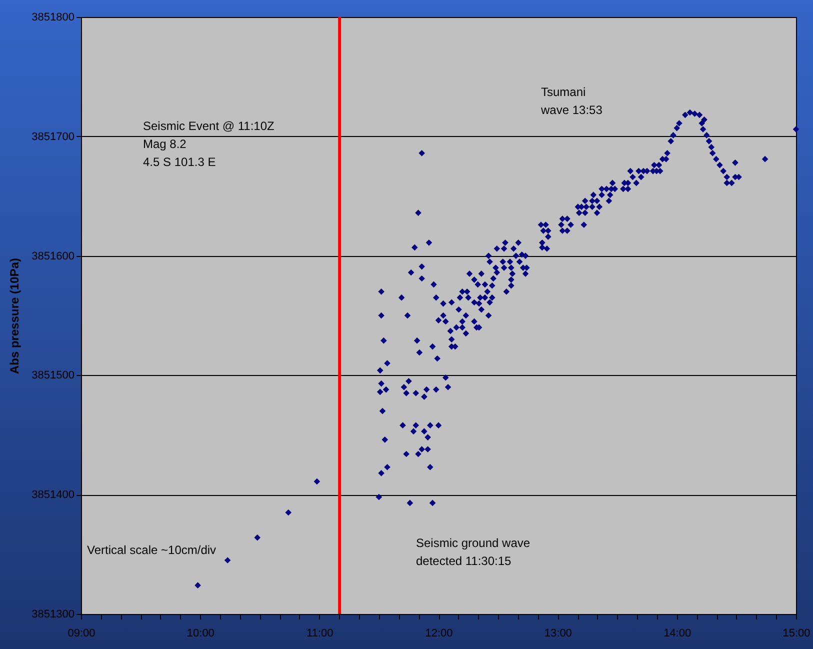  What do you see at coordinates (53, 614) in the screenshot?
I see `y-tick-label: 3851300` at bounding box center [53, 614].